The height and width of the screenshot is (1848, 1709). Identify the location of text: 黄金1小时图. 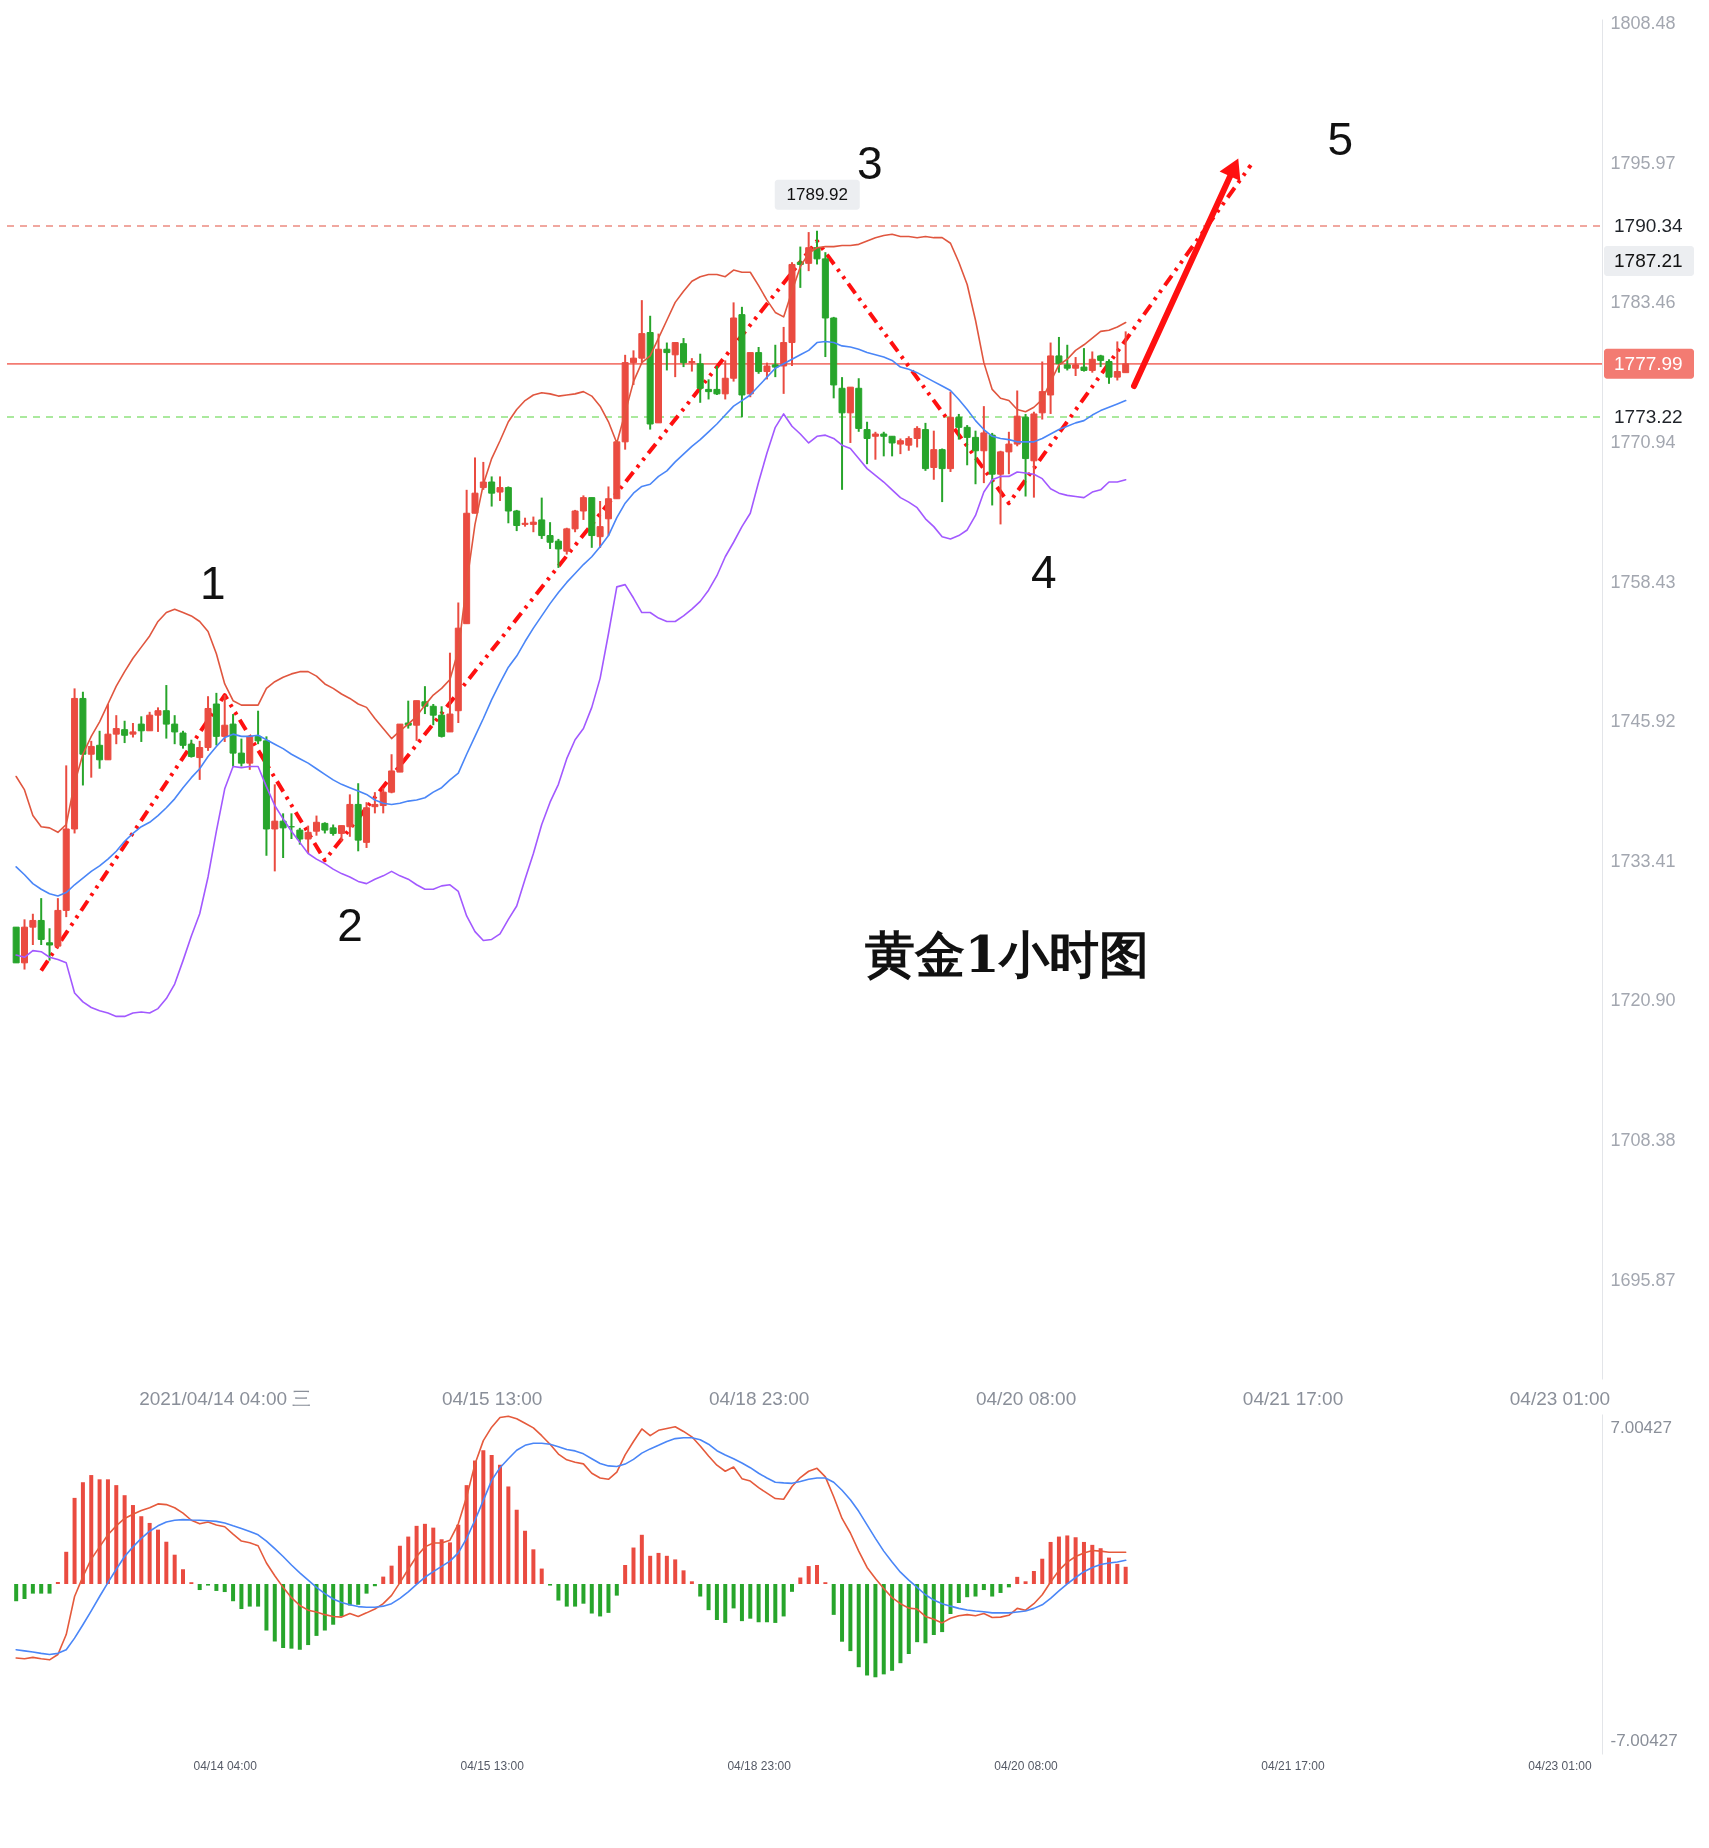
(1007, 955).